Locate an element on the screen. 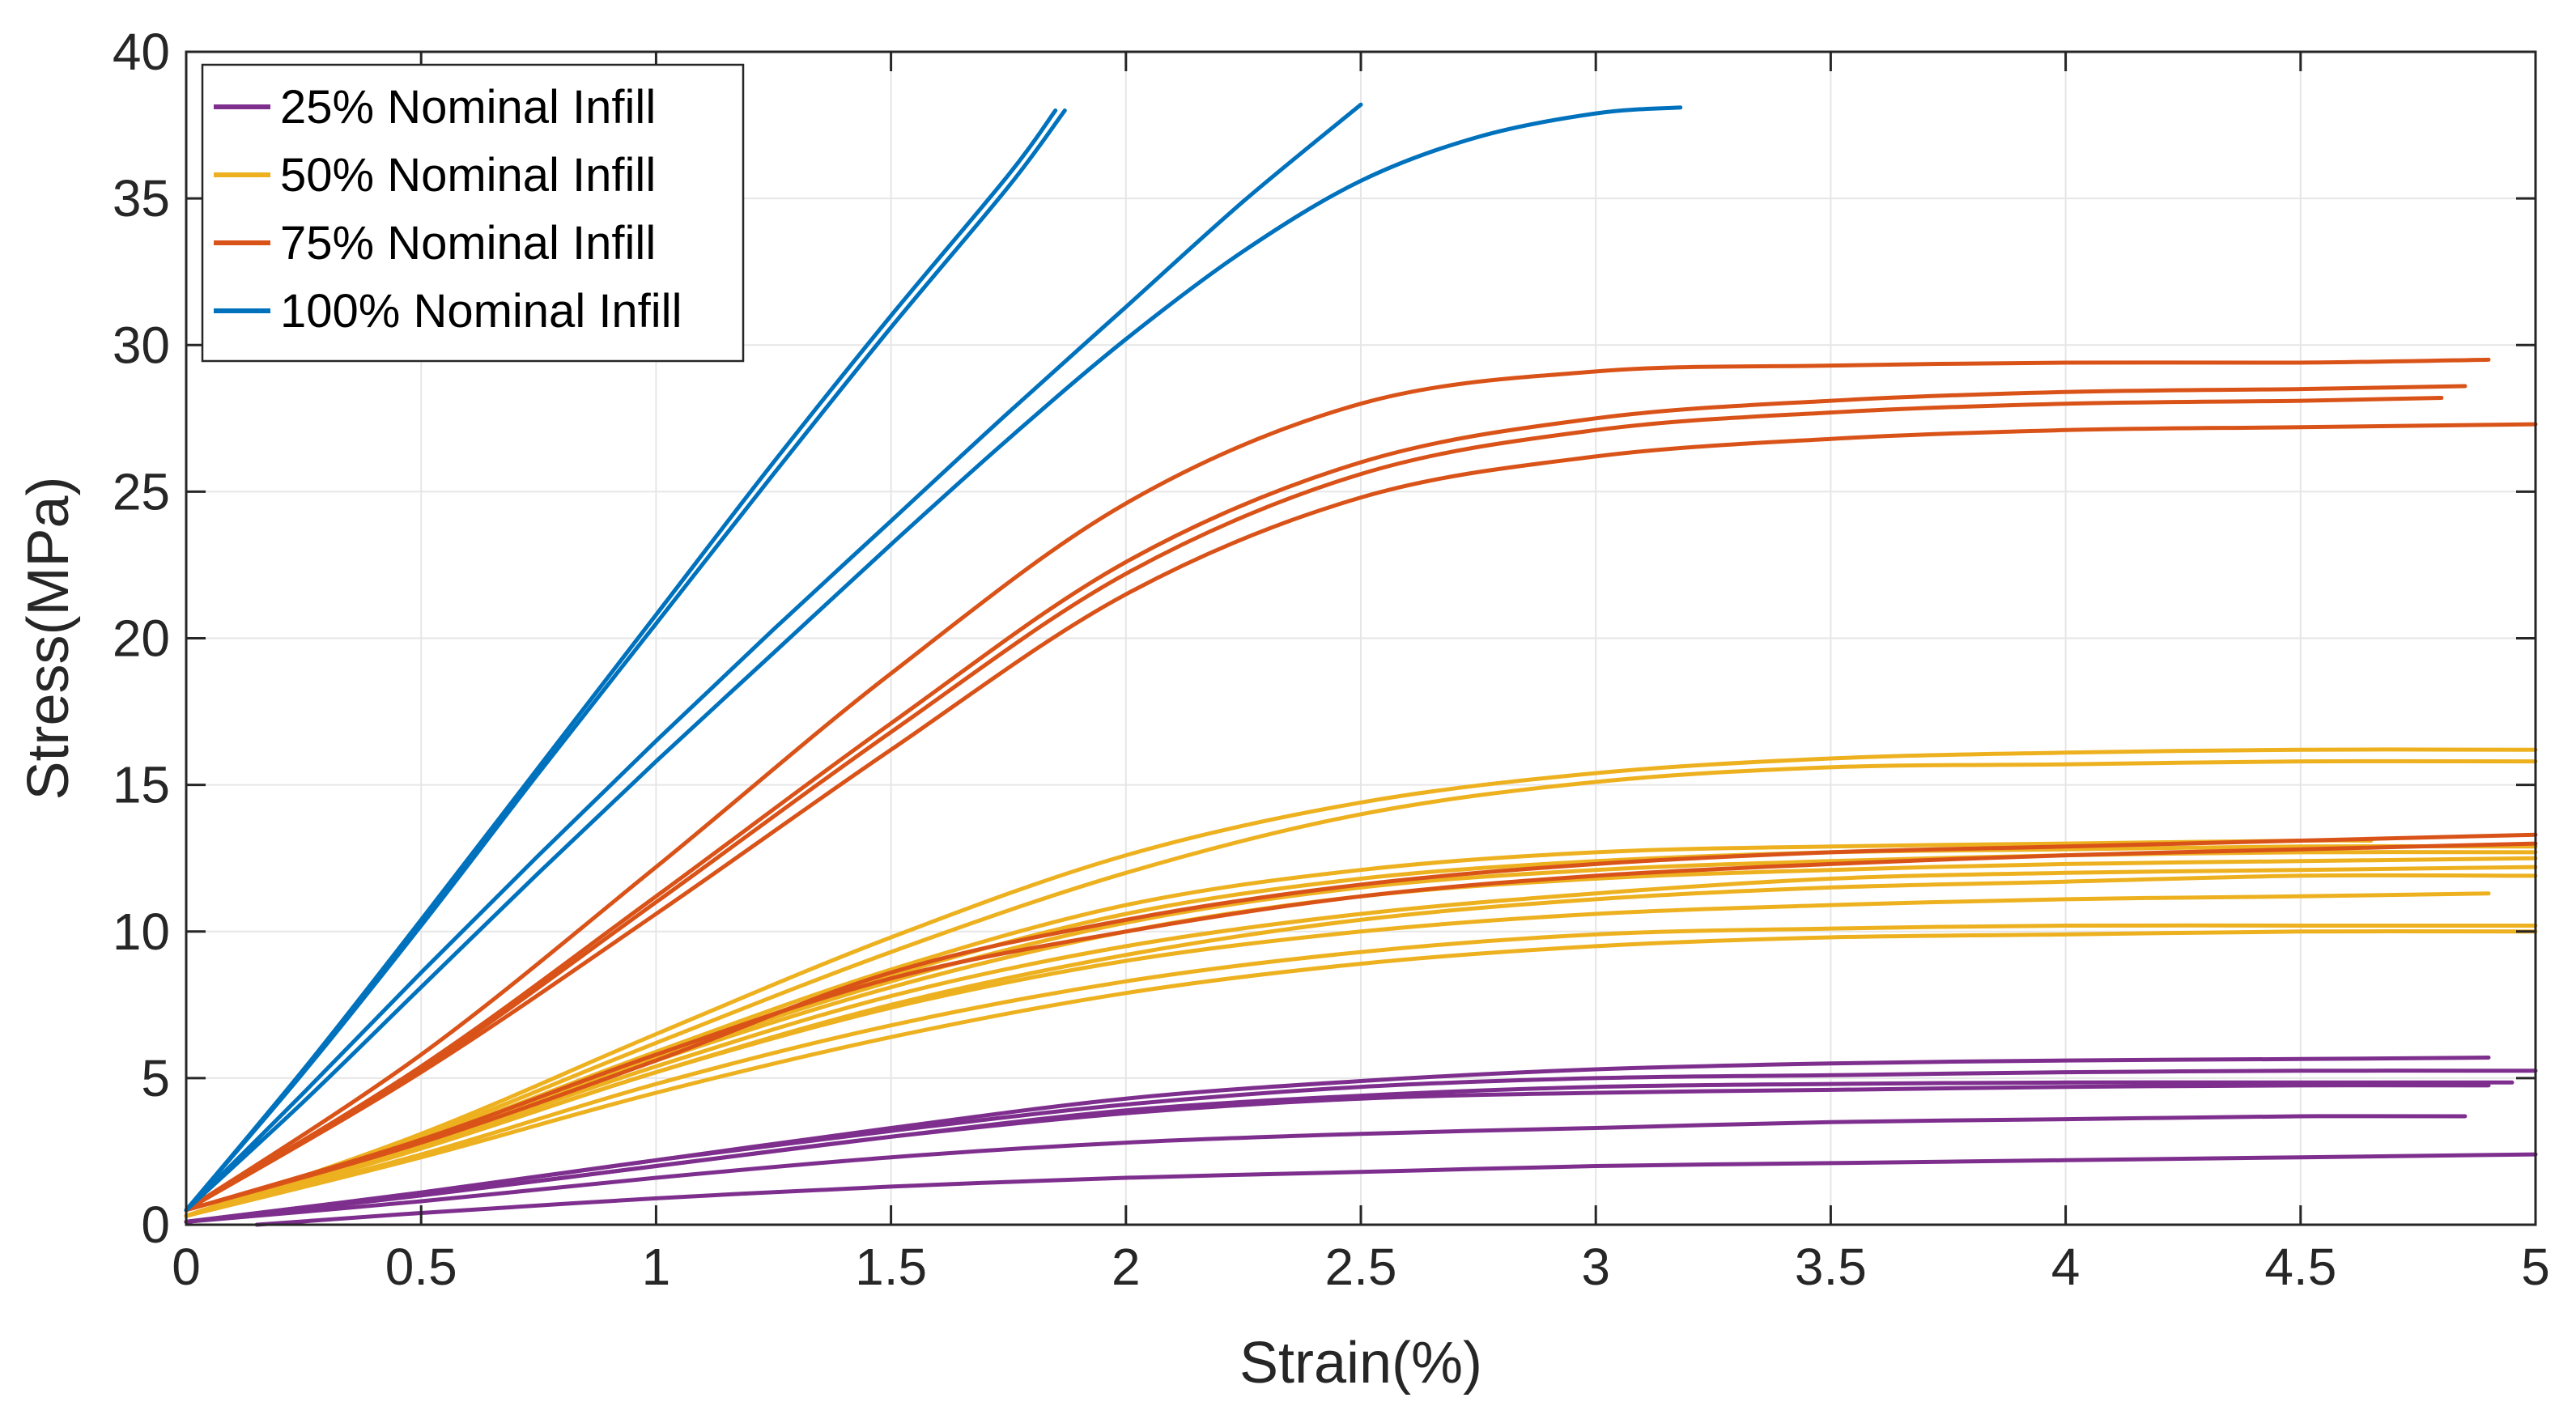 The height and width of the screenshot is (1419, 2576). x-tick-label-1: 0.5 is located at coordinates (421, 1267).